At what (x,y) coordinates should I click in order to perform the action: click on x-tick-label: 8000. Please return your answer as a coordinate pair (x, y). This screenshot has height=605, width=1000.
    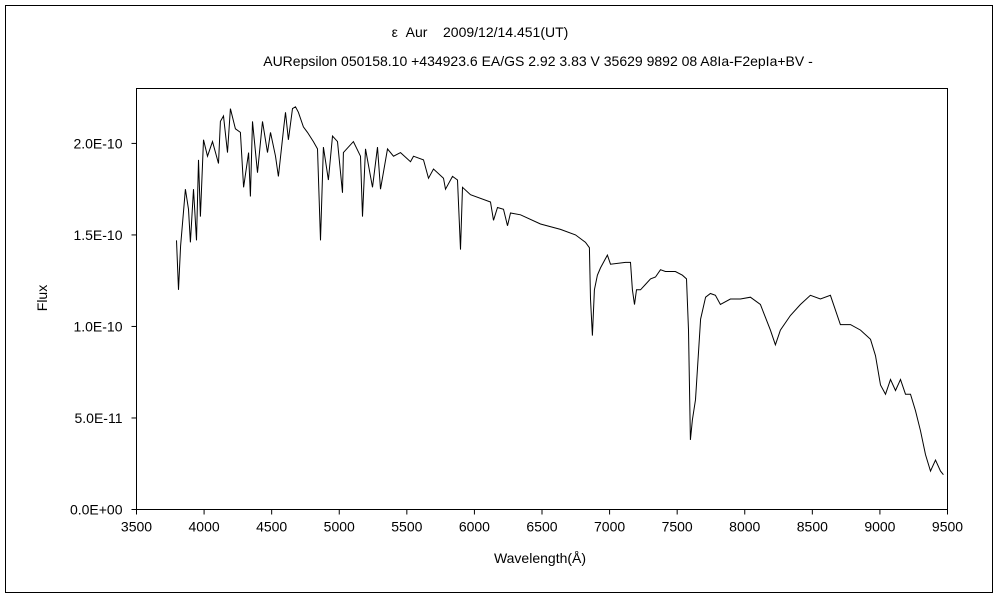
    Looking at the image, I should click on (744, 527).